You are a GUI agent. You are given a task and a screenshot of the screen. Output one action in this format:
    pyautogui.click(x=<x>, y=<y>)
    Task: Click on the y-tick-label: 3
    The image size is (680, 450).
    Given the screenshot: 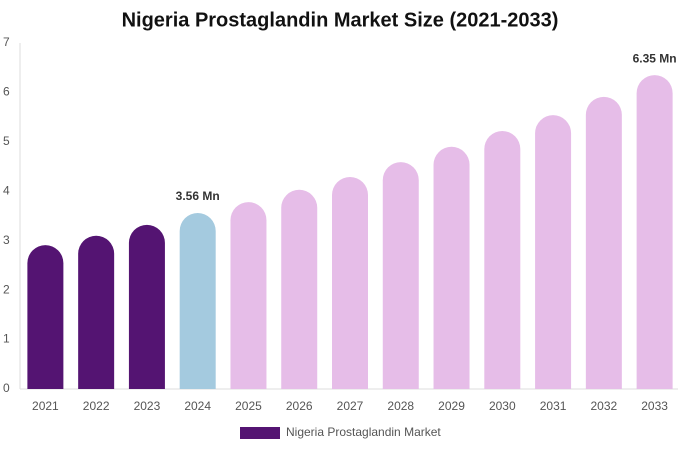 What is the action you would take?
    pyautogui.click(x=6, y=240)
    